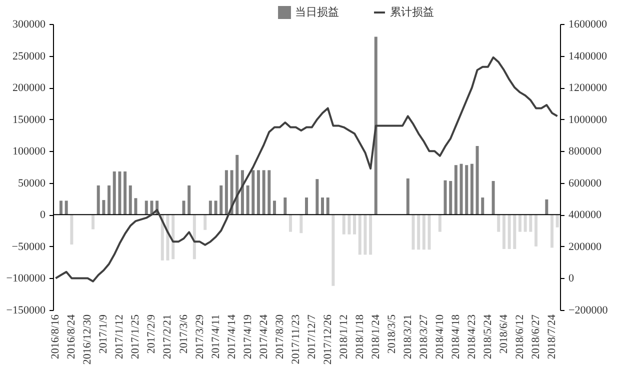 The height and width of the screenshot is (379, 620). I want to click on y-tick-label: 200000, so click(29, 88).